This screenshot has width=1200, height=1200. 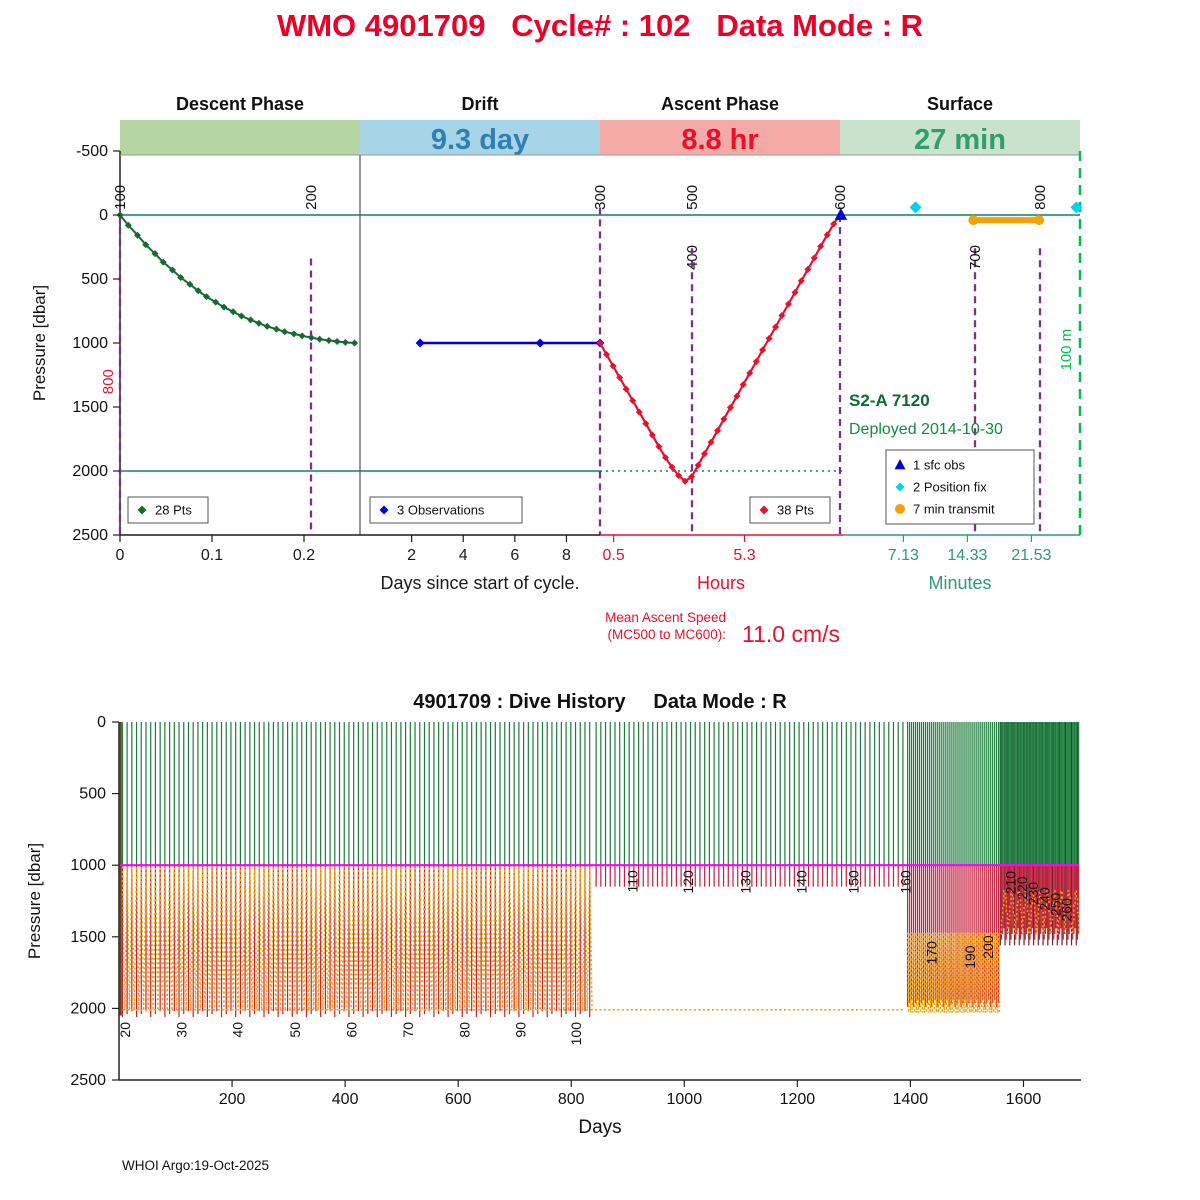 What do you see at coordinates (212, 555) in the screenshot?
I see `svg-text: 0.1` at bounding box center [212, 555].